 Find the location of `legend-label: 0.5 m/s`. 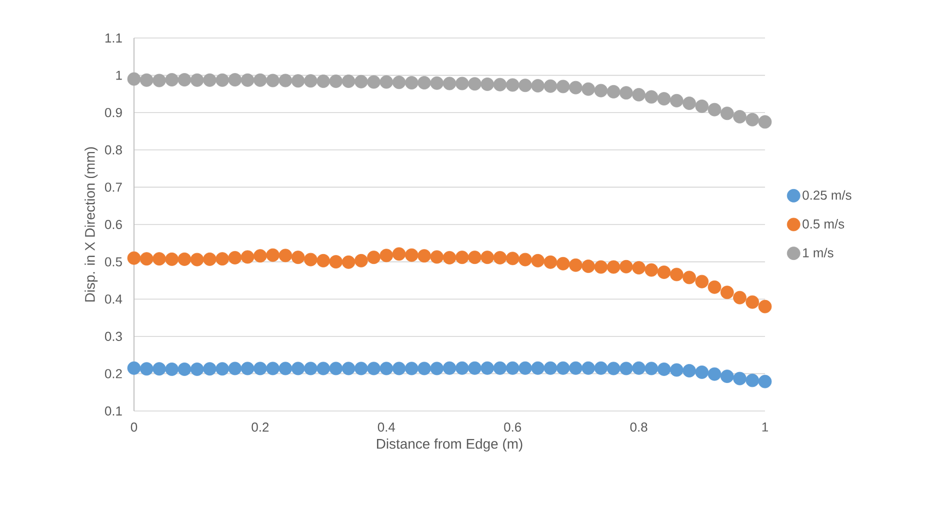

legend-label: 0.5 m/s is located at coordinates (823, 224).